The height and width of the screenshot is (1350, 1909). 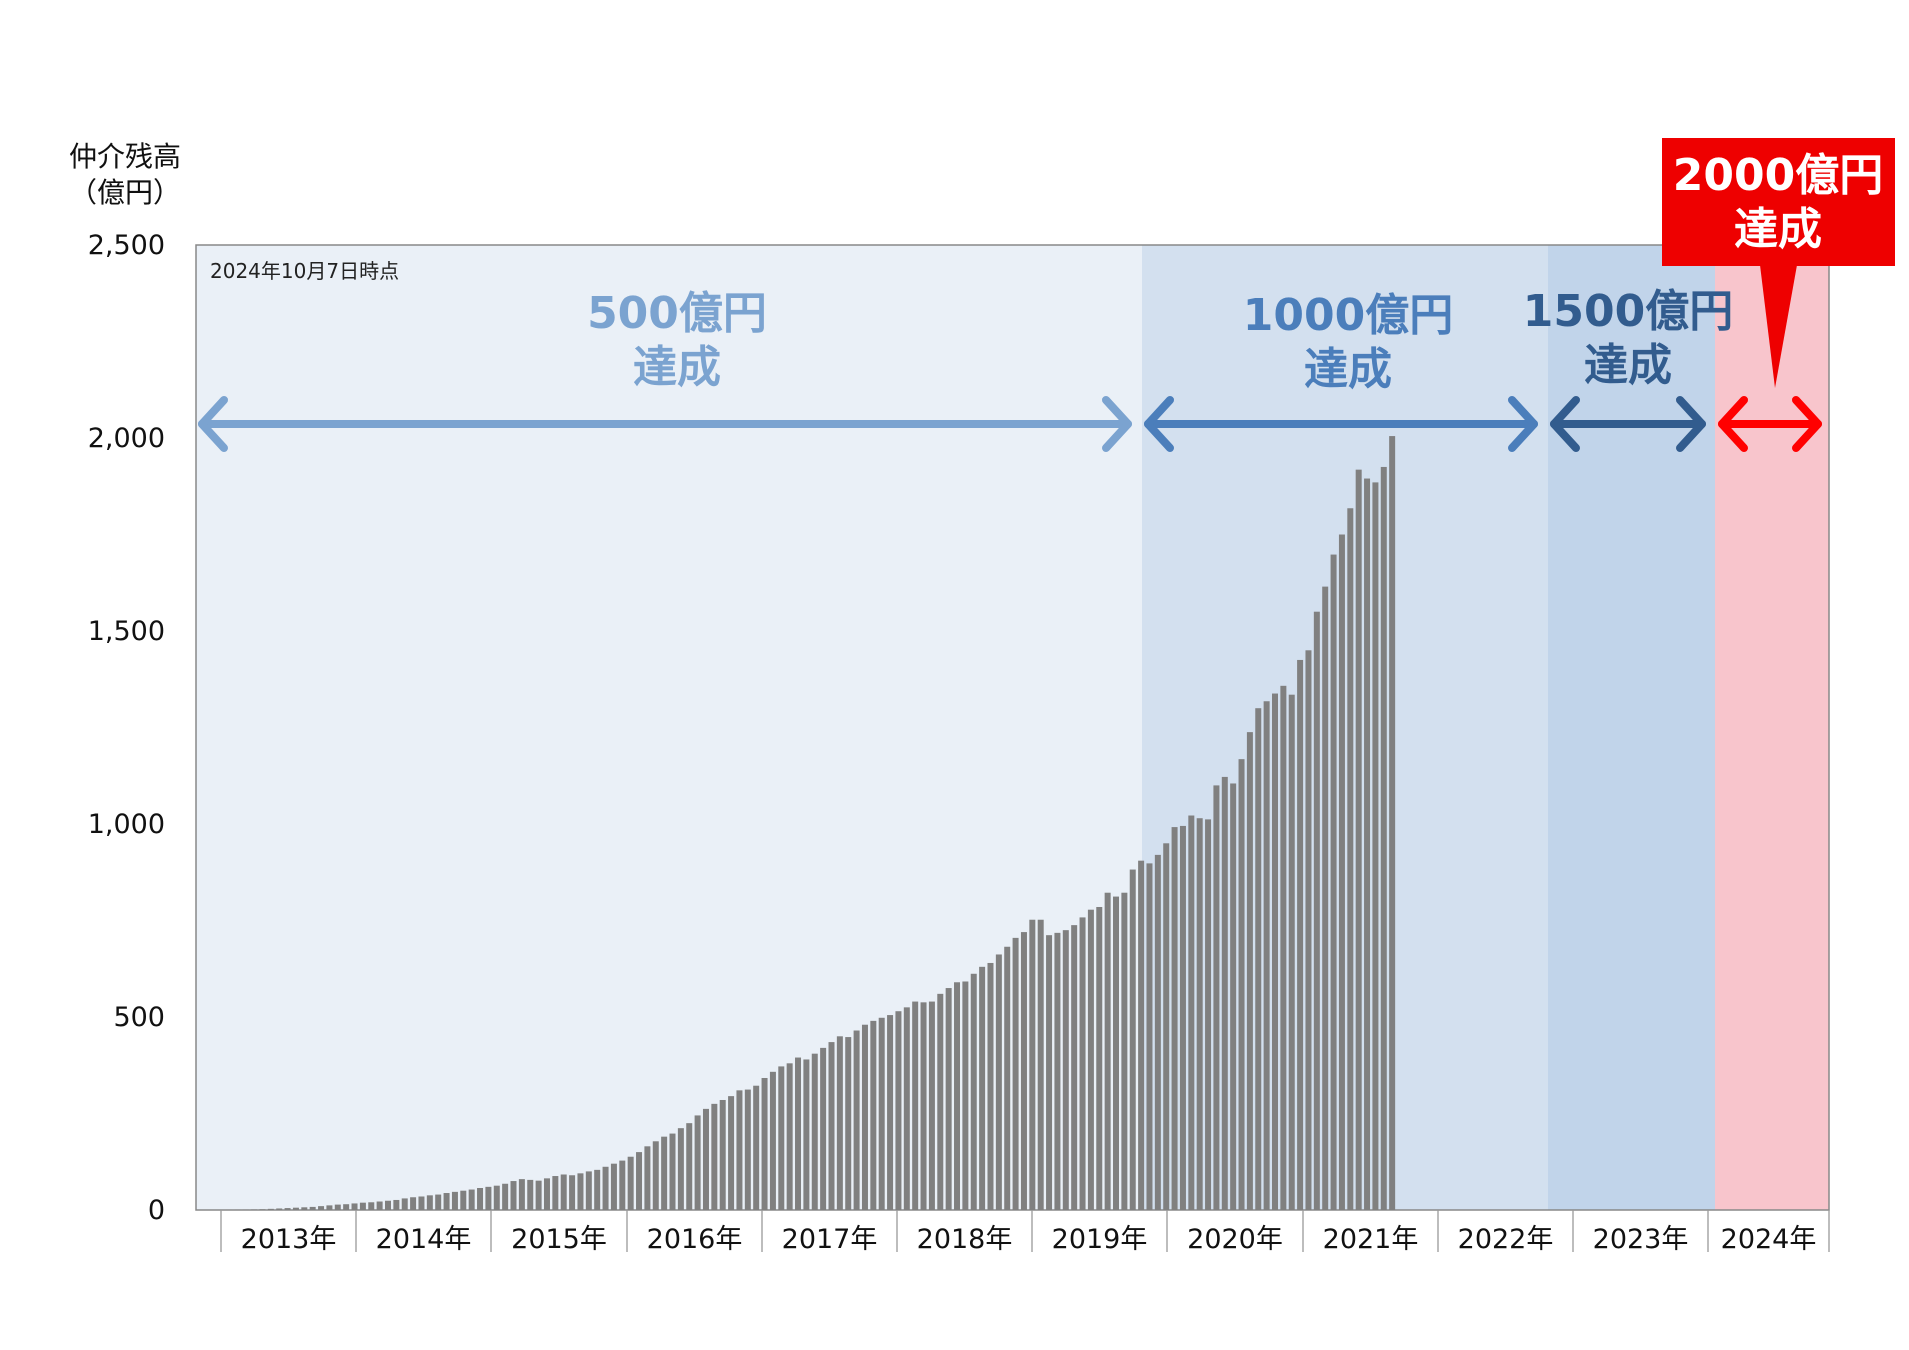 I want to click on x-tick-label: 2019年, so click(x=1100, y=1239).